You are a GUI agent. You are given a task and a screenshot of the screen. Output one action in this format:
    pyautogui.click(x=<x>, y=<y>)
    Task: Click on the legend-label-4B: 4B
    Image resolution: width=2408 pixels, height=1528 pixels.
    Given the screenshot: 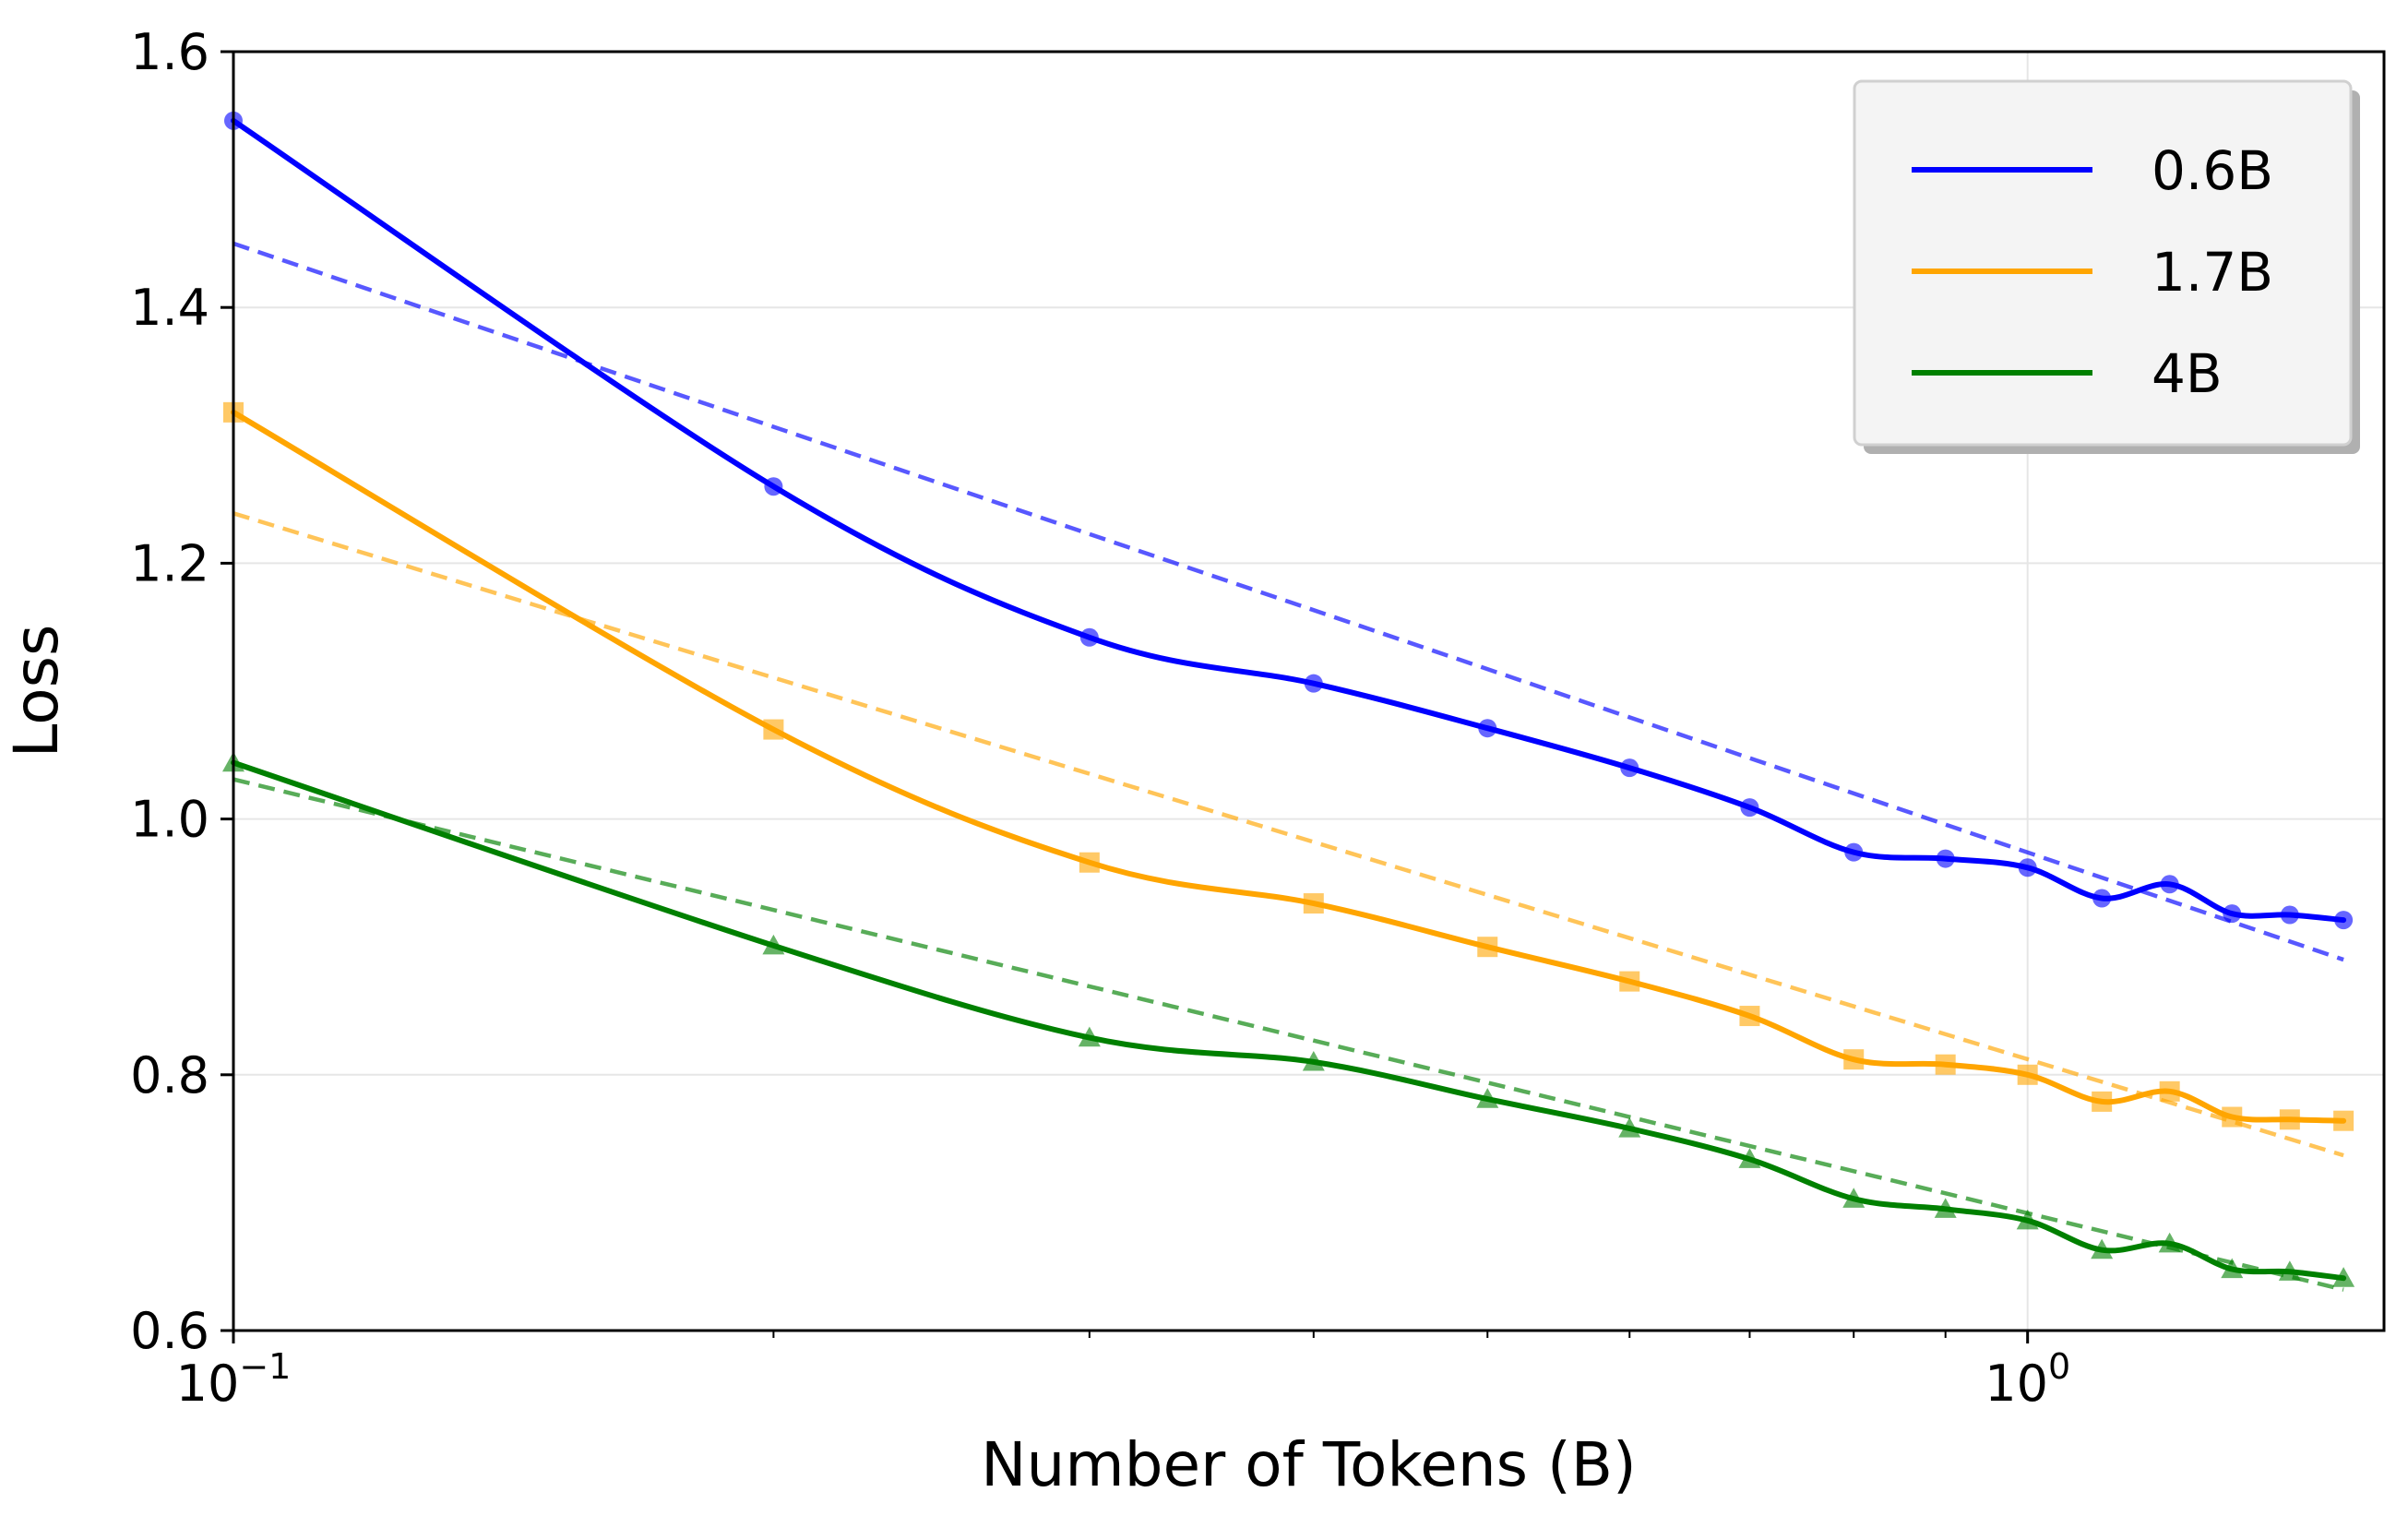 What is the action you would take?
    pyautogui.click(x=2187, y=374)
    